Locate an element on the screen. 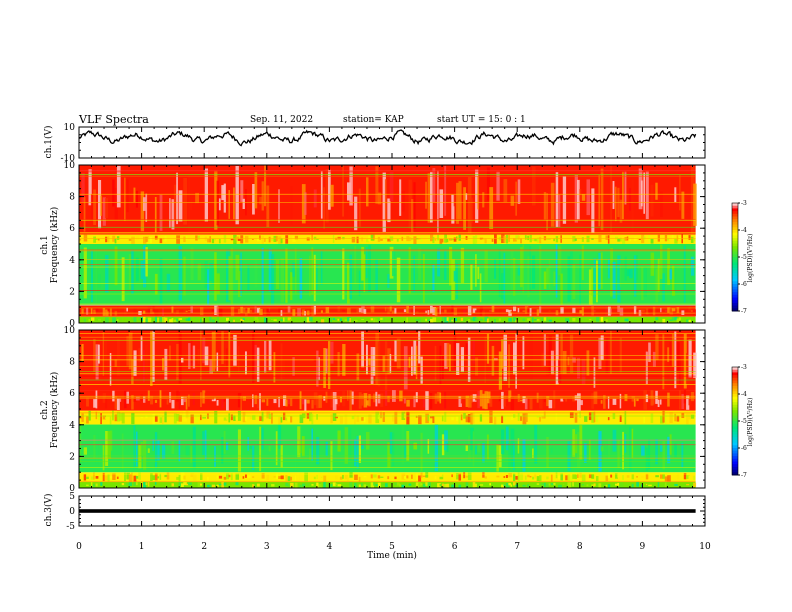 The height and width of the screenshot is (612, 792). x-tick-label: 5 is located at coordinates (392, 547).